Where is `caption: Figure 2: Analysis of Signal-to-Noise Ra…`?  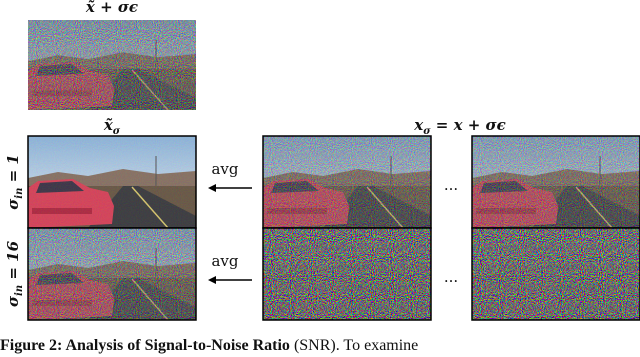
caption: Figure 2: Analysis of Signal-to-Noise Ra… is located at coordinates (209, 345).